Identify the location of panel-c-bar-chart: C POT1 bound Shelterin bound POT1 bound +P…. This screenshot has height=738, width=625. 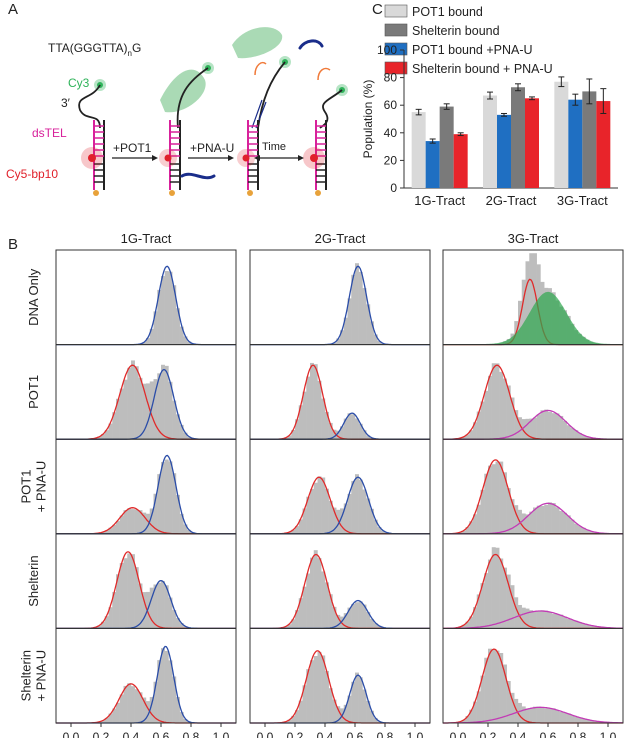
(489, 104).